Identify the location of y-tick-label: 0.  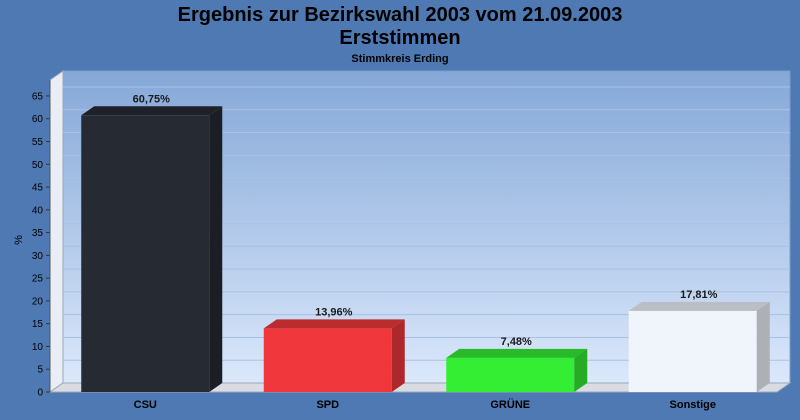
(40, 393).